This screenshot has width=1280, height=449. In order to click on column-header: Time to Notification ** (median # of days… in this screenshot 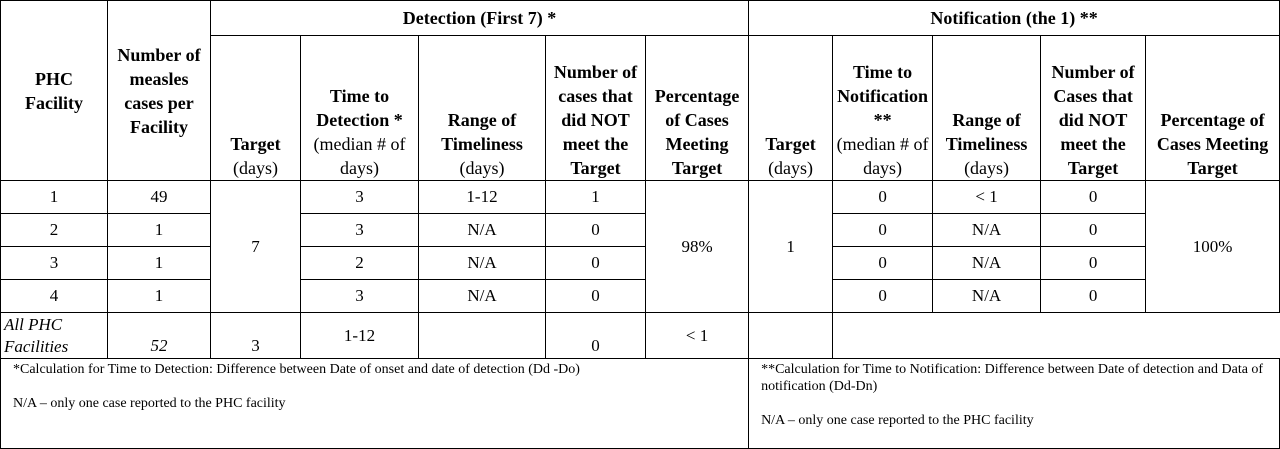, I will do `click(883, 108)`.